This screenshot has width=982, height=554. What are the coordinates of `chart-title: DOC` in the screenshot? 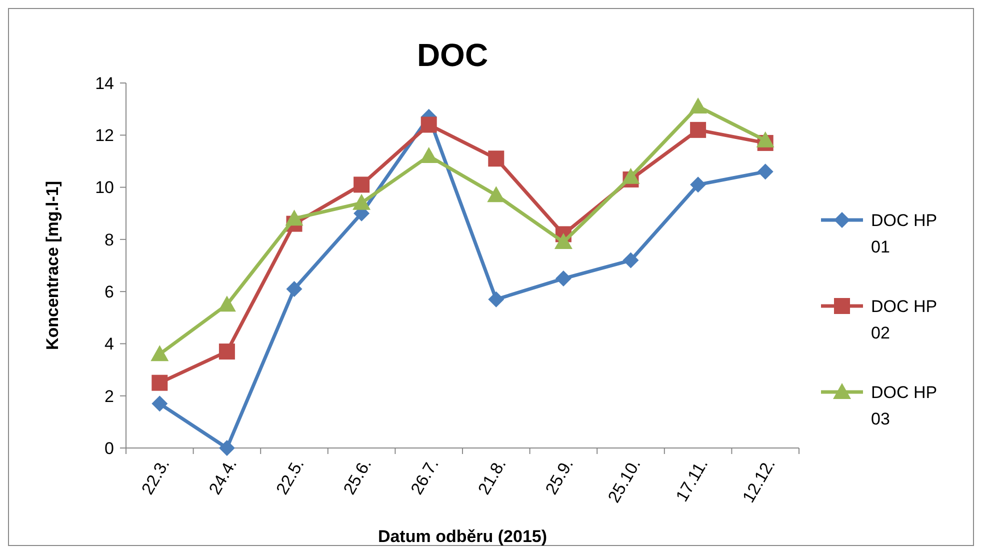 It's located at (452, 55).